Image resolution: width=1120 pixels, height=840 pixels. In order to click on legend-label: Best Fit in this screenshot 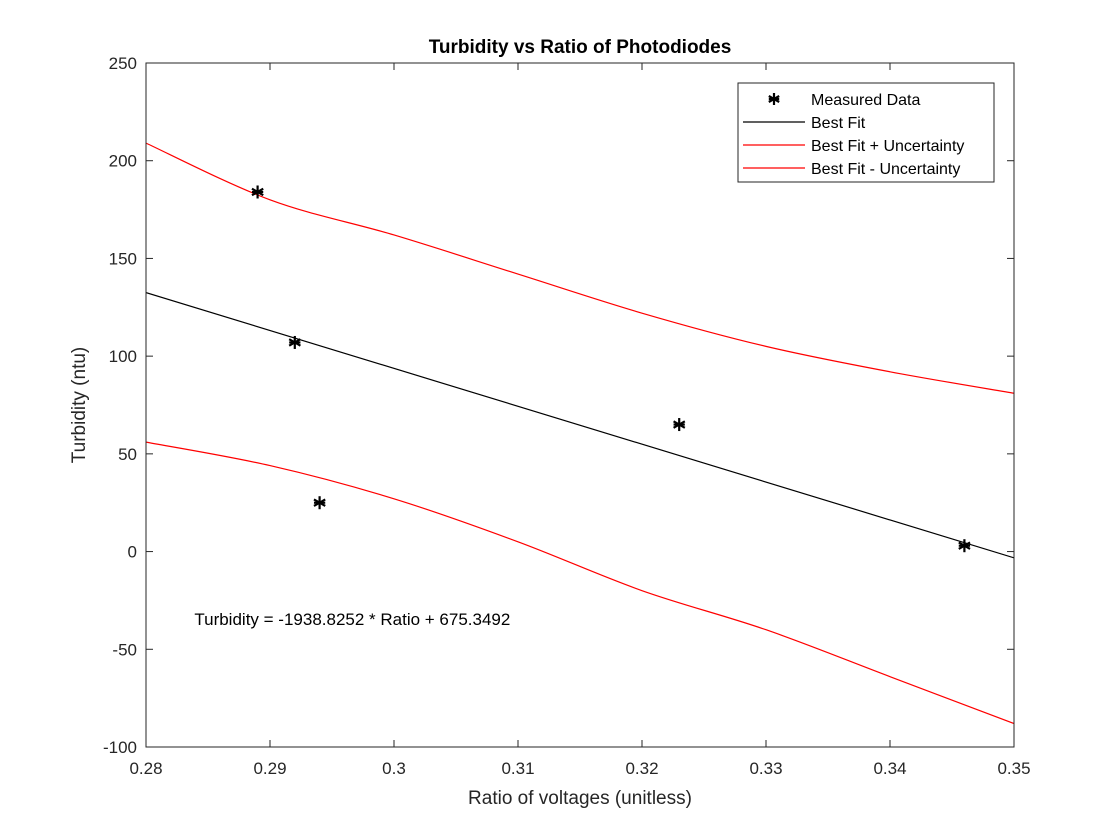, I will do `click(838, 123)`.